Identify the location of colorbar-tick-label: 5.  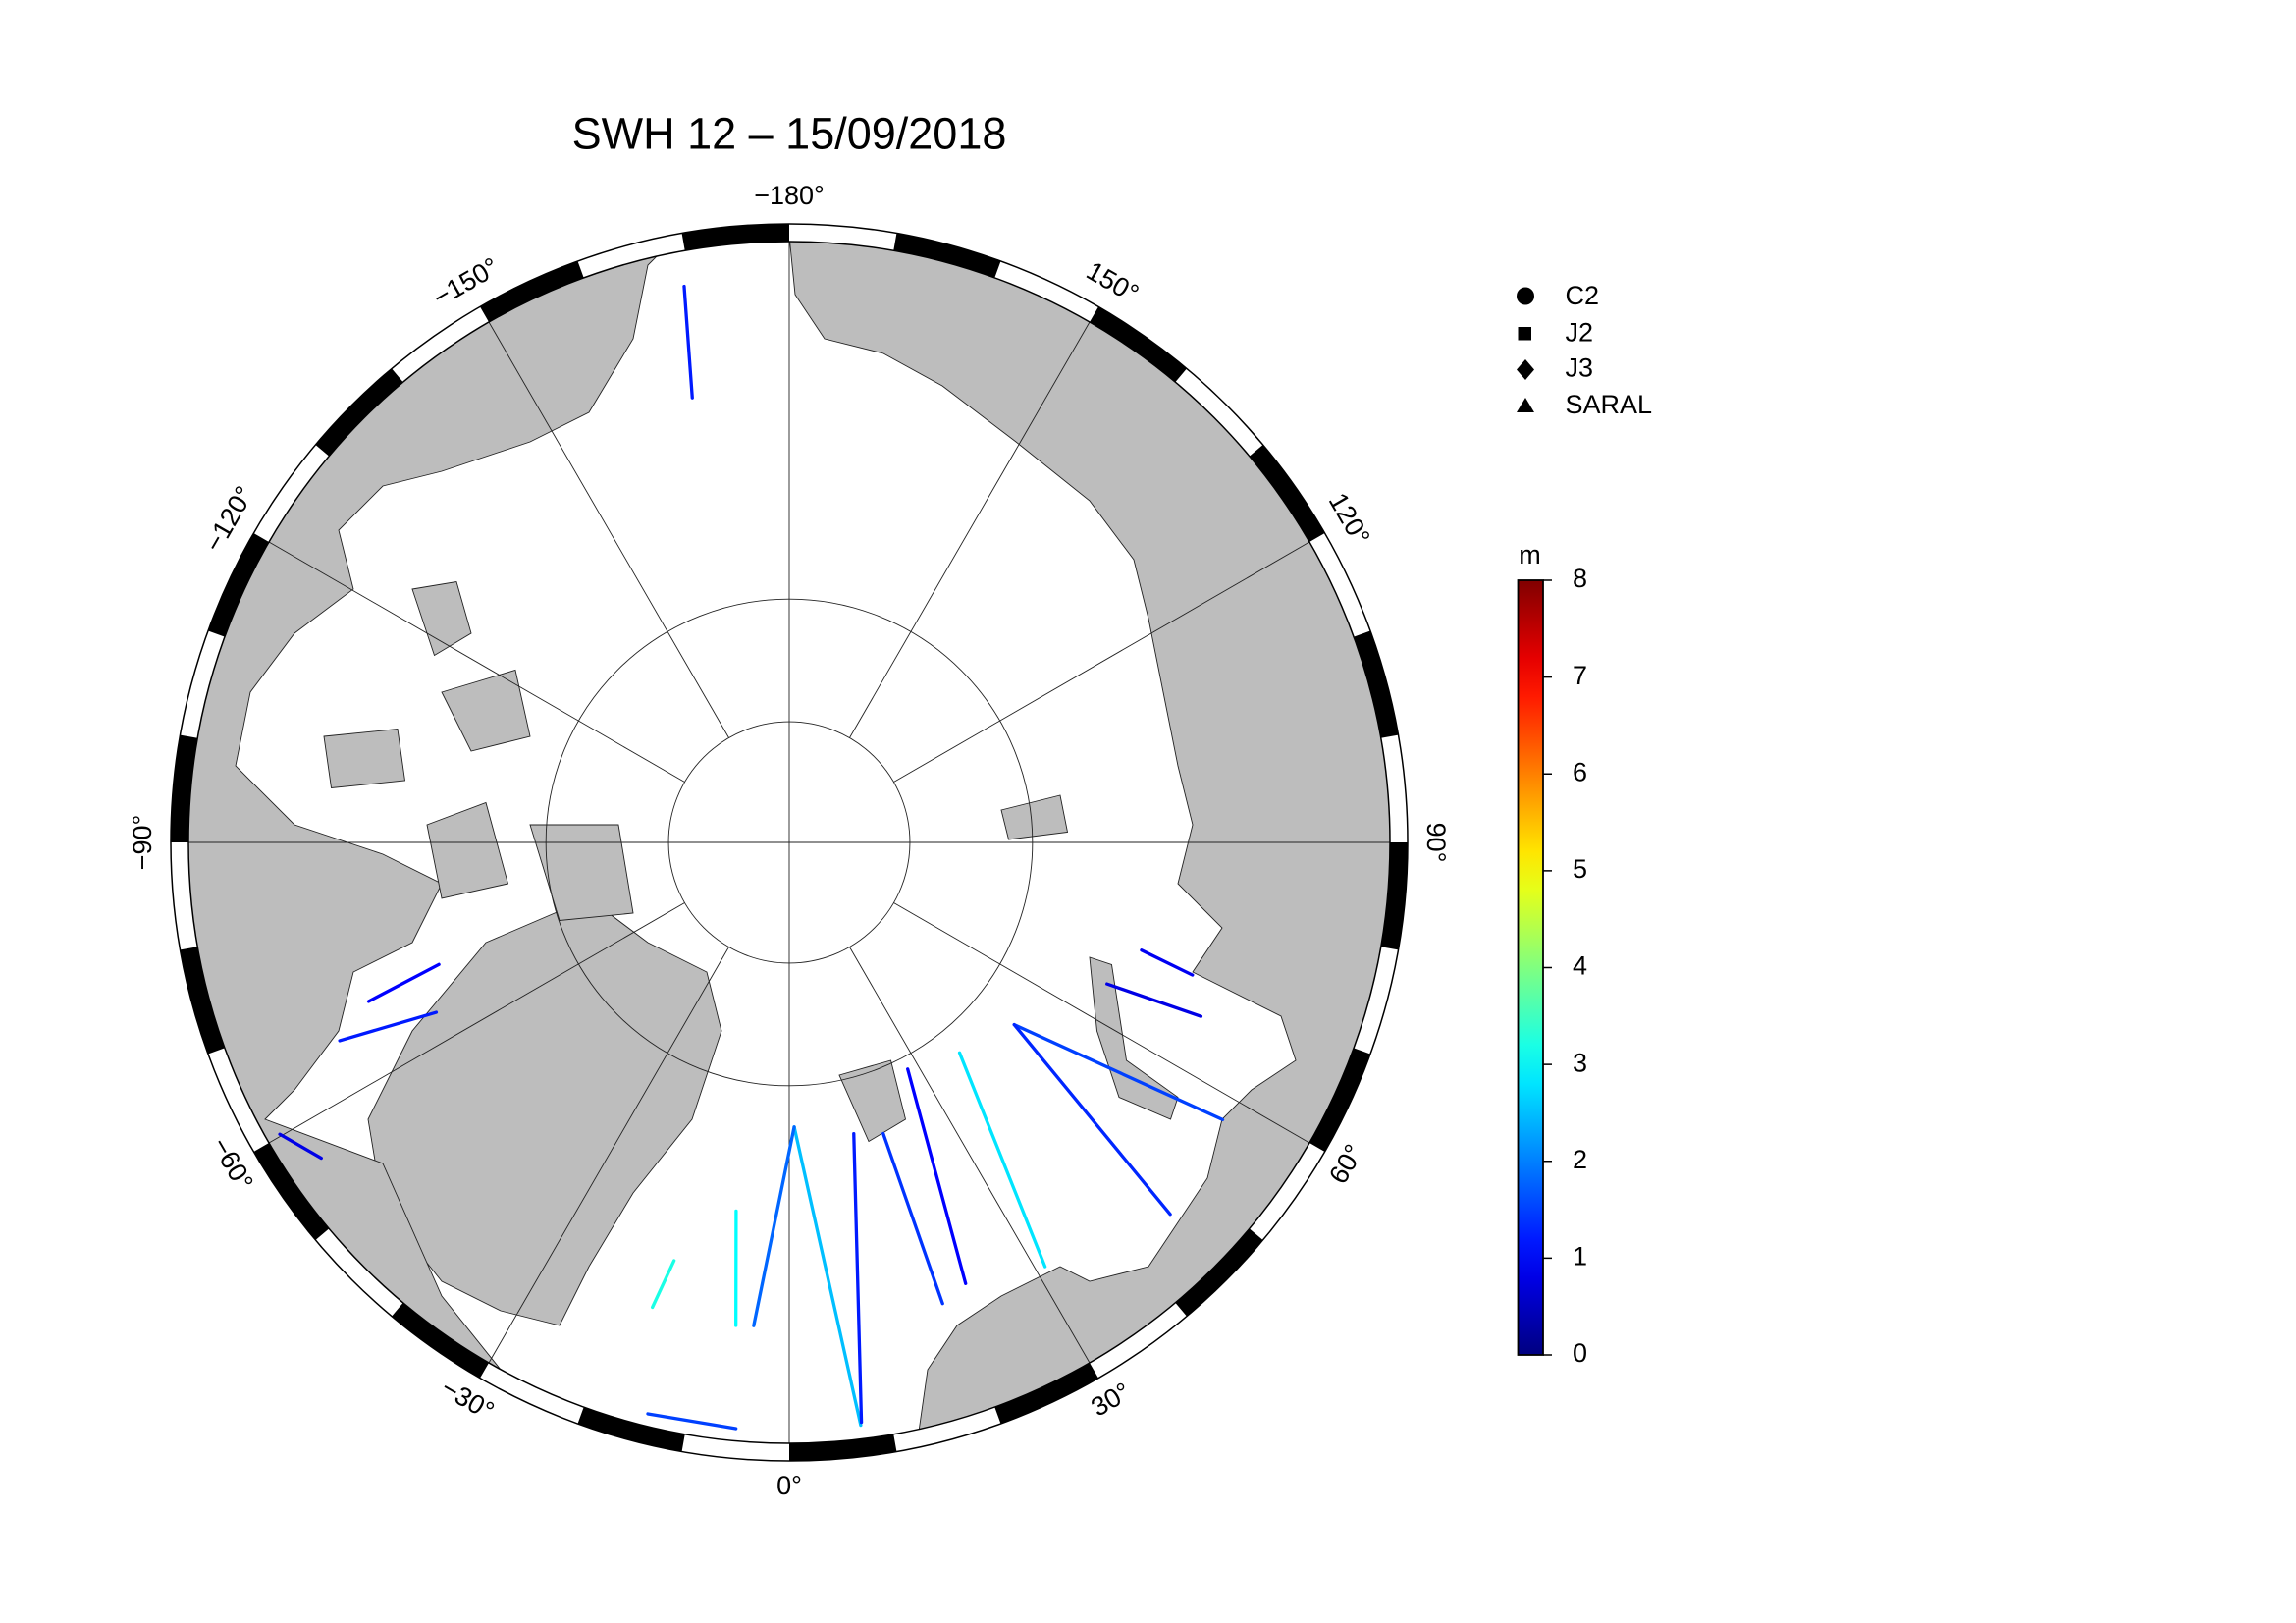
(1580, 869).